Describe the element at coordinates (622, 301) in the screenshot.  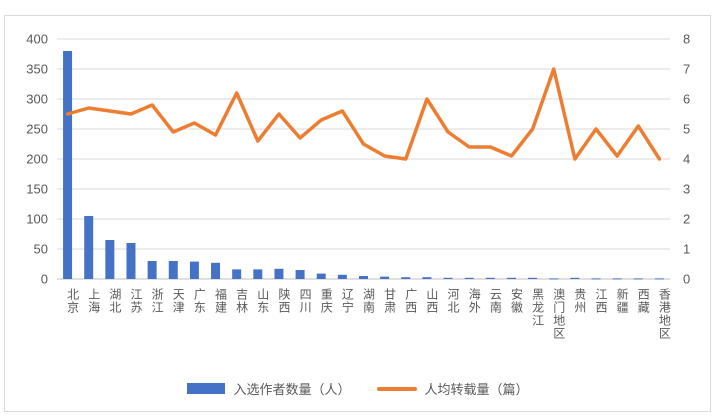
I see `x-axis-label-新疆: 新疆` at that location.